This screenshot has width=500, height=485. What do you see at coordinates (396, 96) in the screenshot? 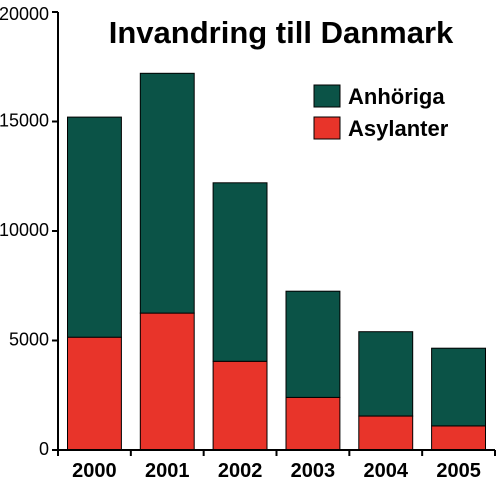
I see `legend-label-anhoriga: Anhöriga` at bounding box center [396, 96].